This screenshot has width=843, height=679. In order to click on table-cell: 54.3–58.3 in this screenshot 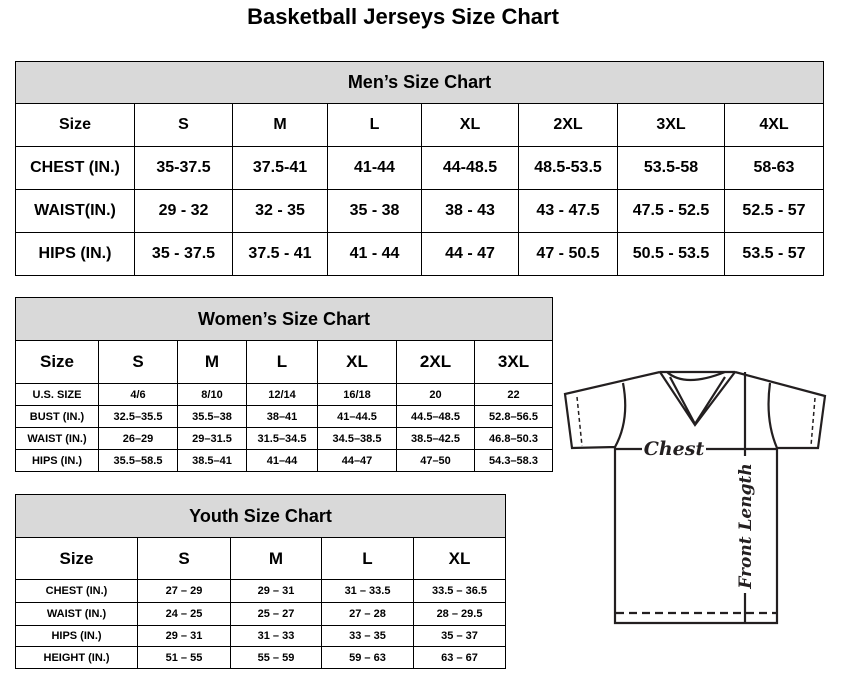, I will do `click(513, 460)`.